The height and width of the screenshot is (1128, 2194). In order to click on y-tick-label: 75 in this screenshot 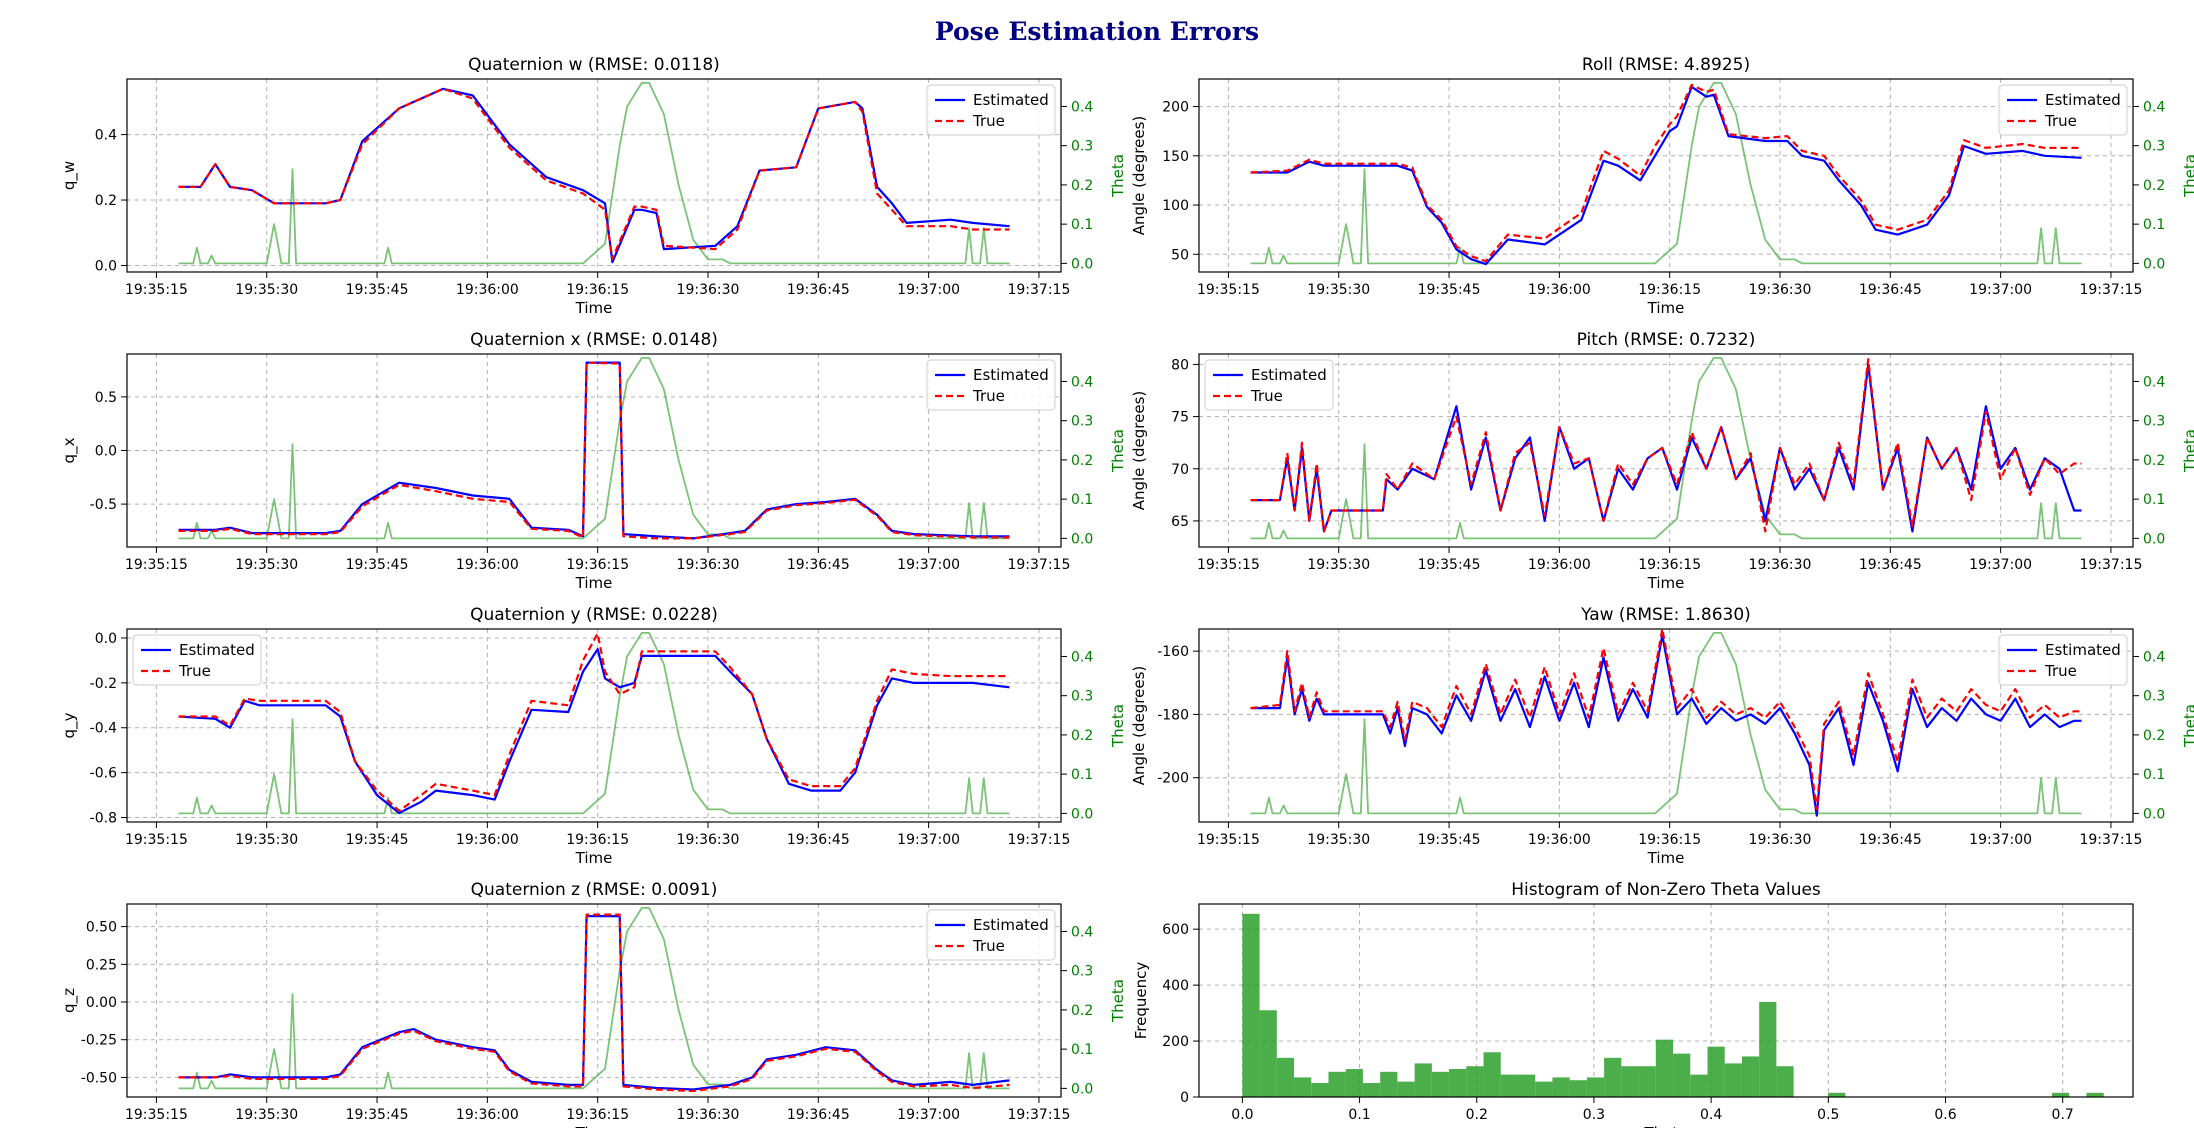, I will do `click(1180, 418)`.